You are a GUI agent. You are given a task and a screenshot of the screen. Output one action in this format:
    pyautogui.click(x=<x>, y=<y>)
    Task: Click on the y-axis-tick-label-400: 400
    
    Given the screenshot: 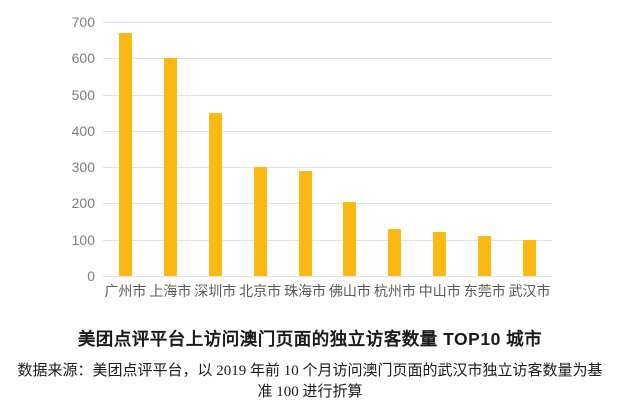 What is the action you would take?
    pyautogui.click(x=83, y=130)
    